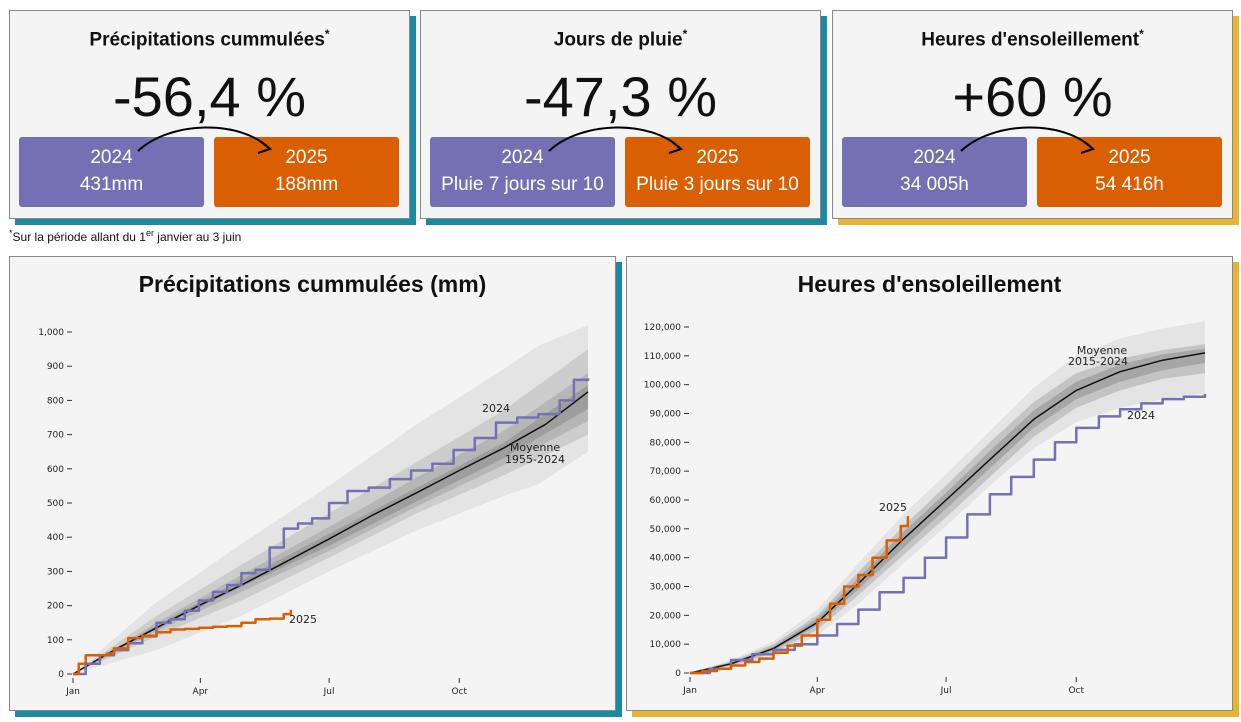 The height and width of the screenshot is (722, 1241). Describe the element at coordinates (620, 39) in the screenshot. I see `kpi-title: Jours de pluie*` at that location.